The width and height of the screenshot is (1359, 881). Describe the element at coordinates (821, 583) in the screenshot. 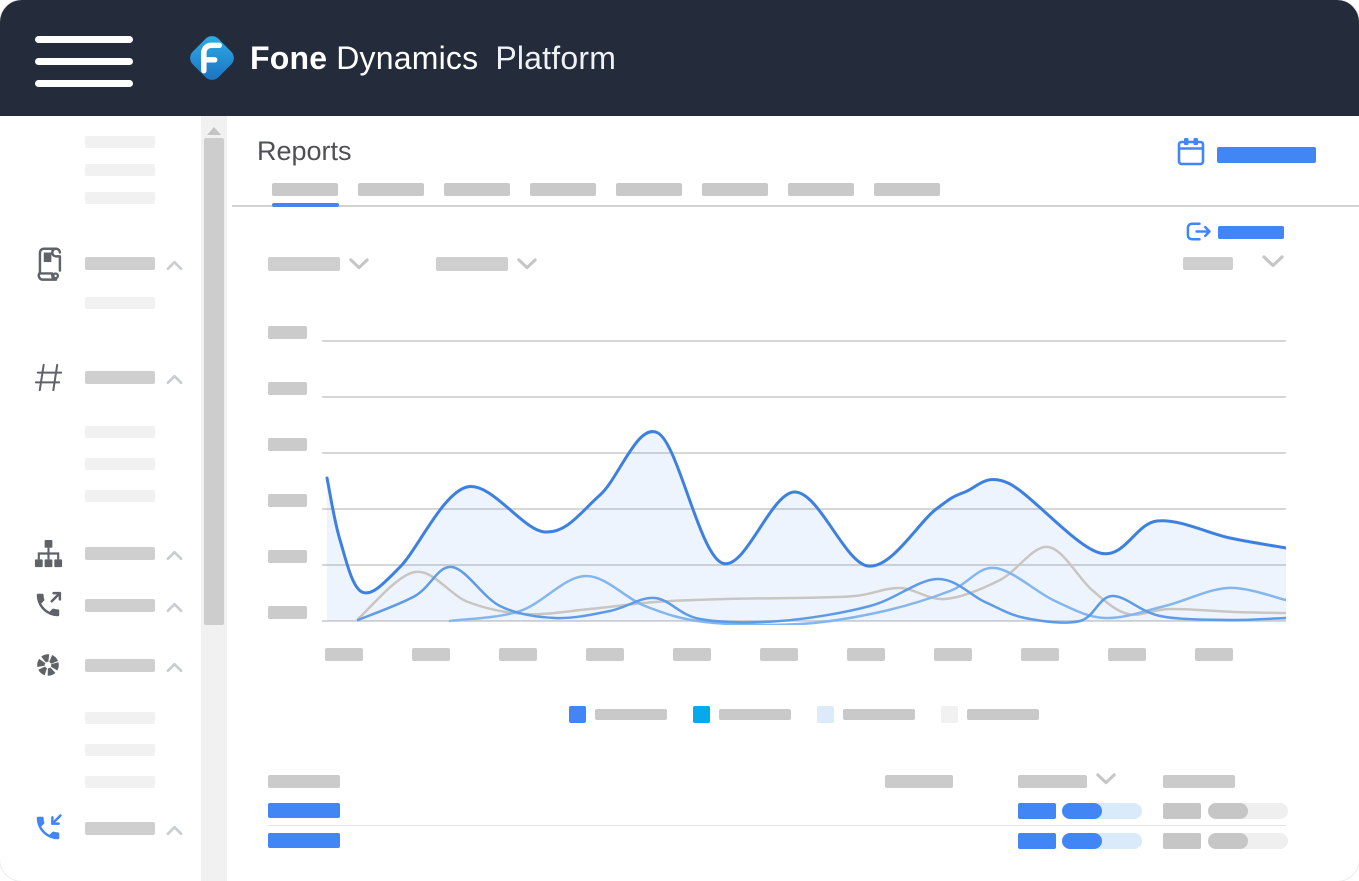

I see `skeleton-series-gray` at that location.